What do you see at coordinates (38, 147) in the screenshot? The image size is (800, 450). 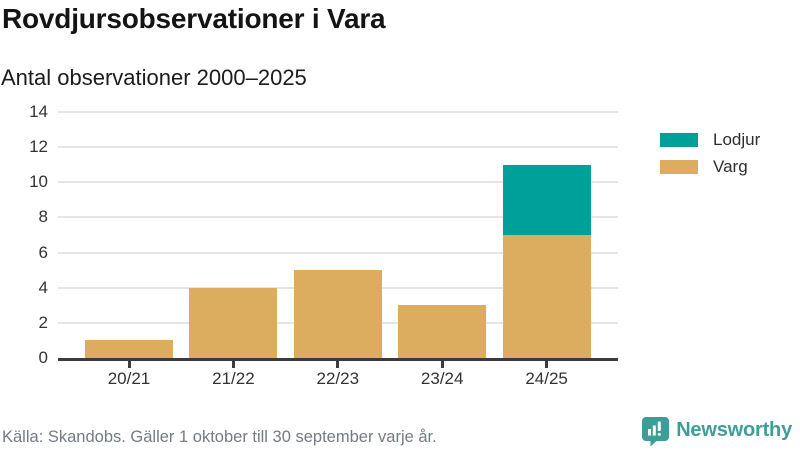 I see `y-tick-label: 12` at bounding box center [38, 147].